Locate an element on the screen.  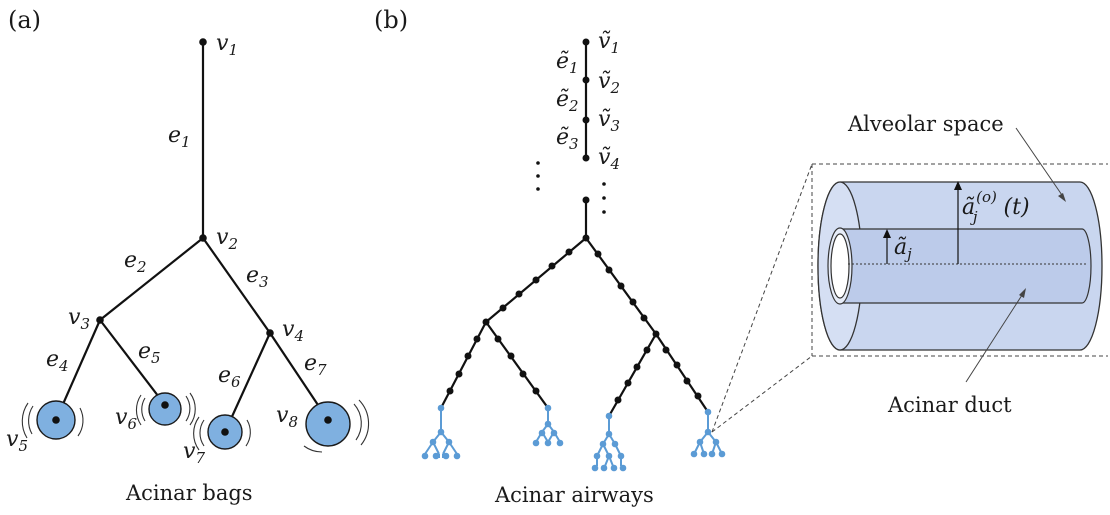
panel-a-tag: (a) is located at coordinates (24, 20).